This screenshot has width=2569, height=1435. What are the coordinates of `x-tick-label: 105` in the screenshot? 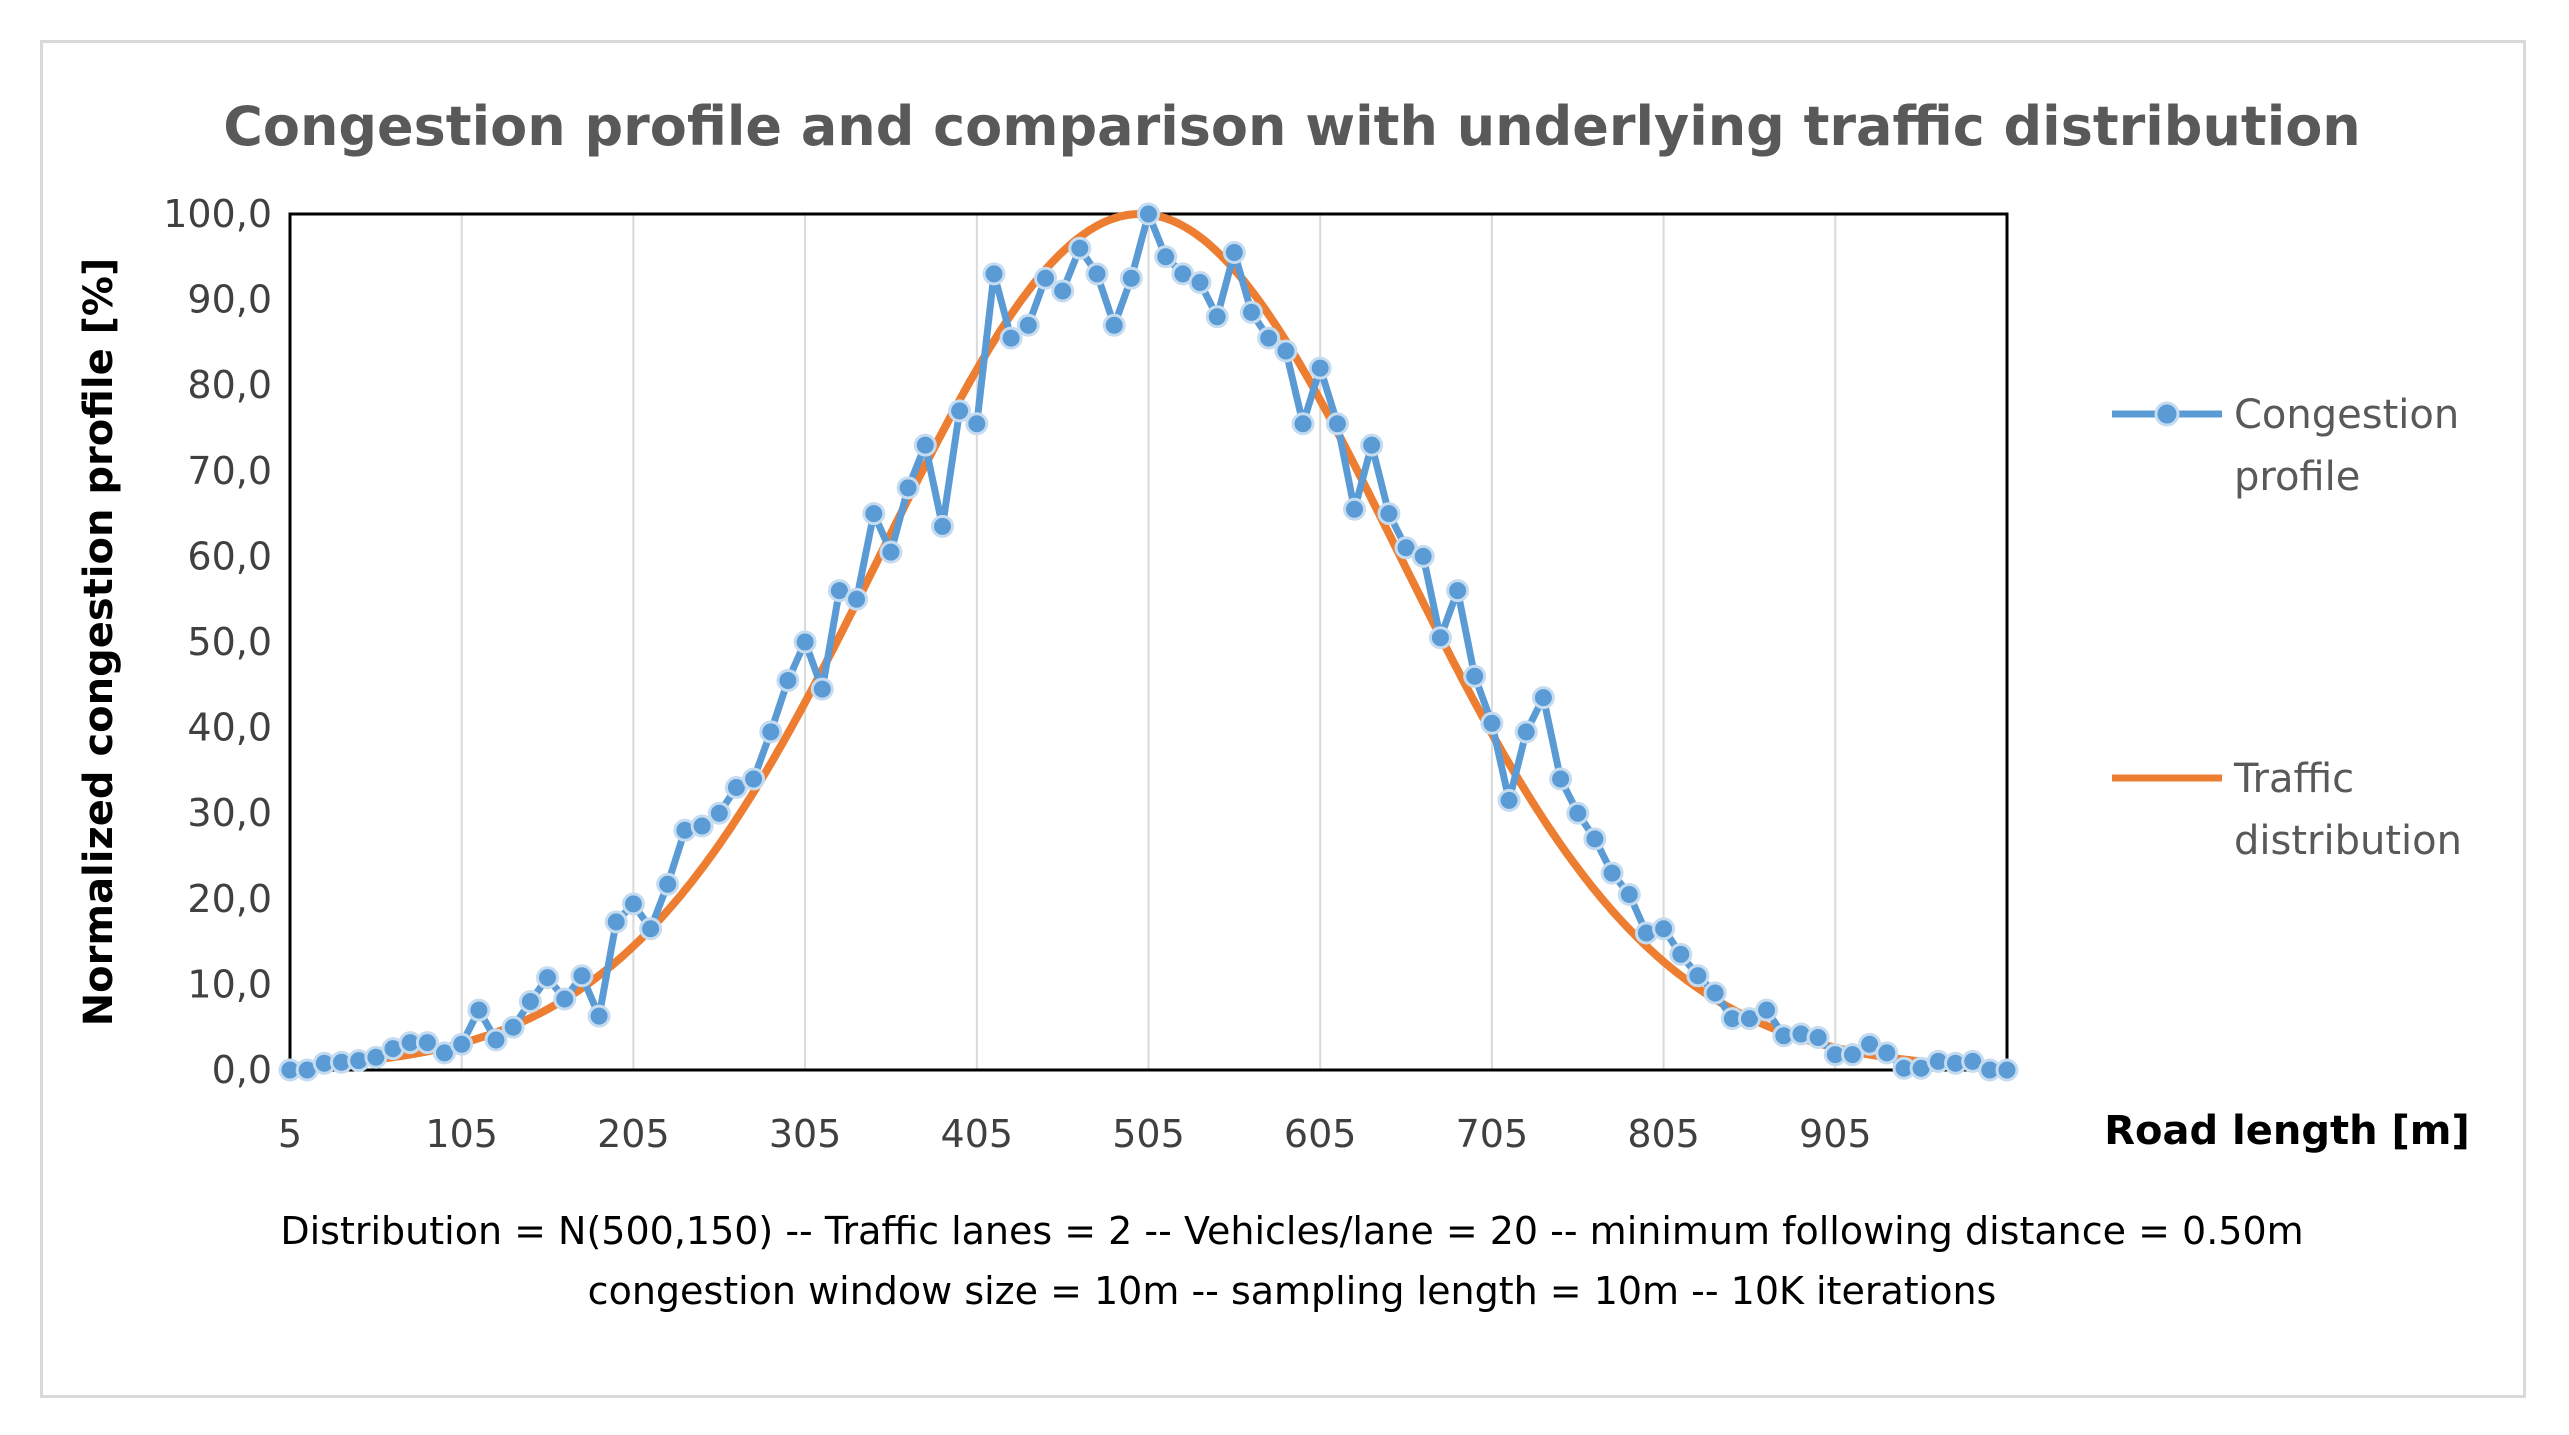 It's located at (461, 1134).